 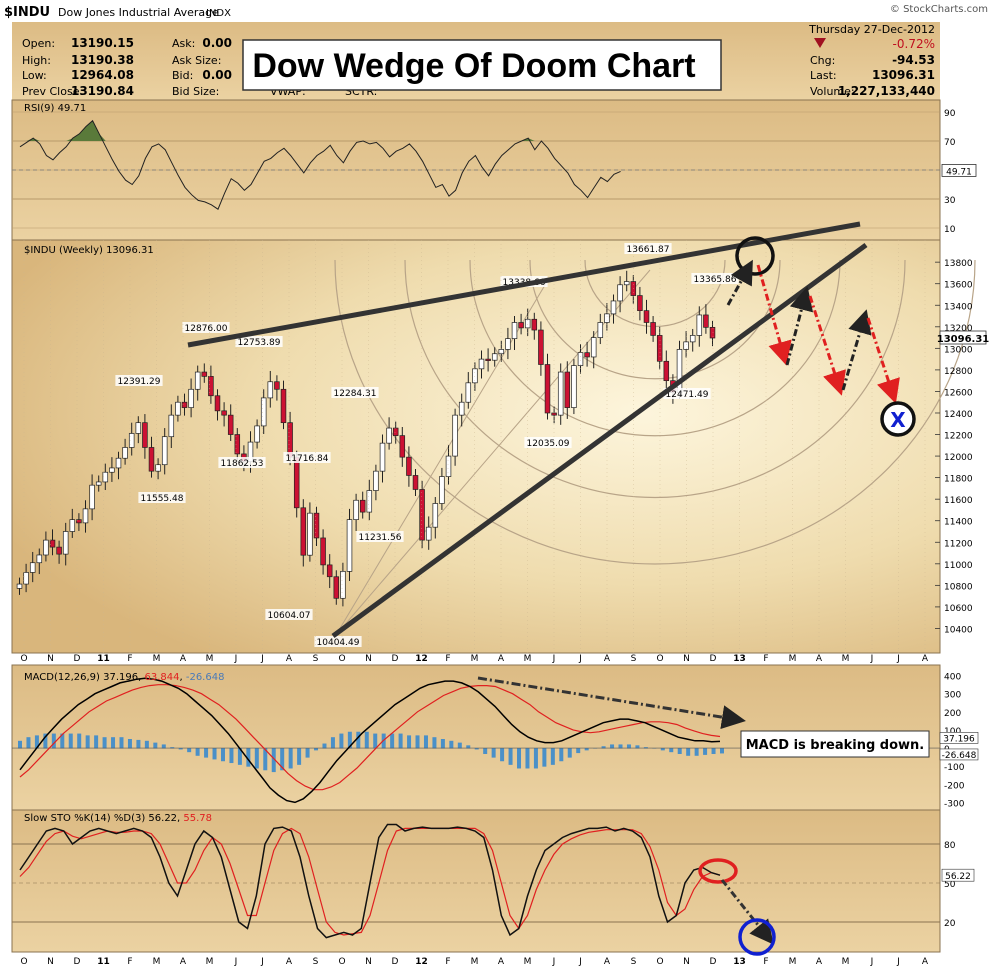 What do you see at coordinates (747, 912) in the screenshot?
I see `stoch-down-arrow` at bounding box center [747, 912].